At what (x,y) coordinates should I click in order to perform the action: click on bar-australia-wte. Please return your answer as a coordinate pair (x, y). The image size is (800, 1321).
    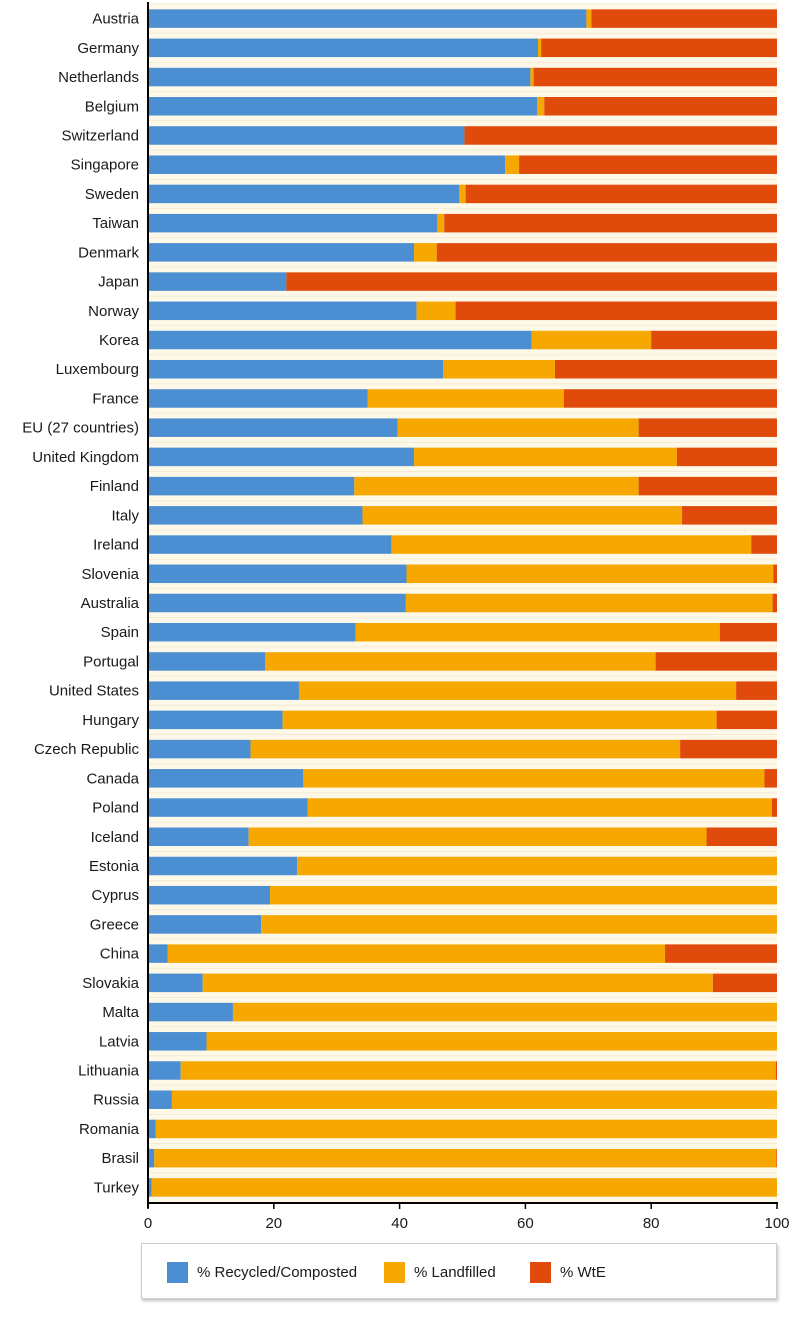
    Looking at the image, I should click on (774, 603).